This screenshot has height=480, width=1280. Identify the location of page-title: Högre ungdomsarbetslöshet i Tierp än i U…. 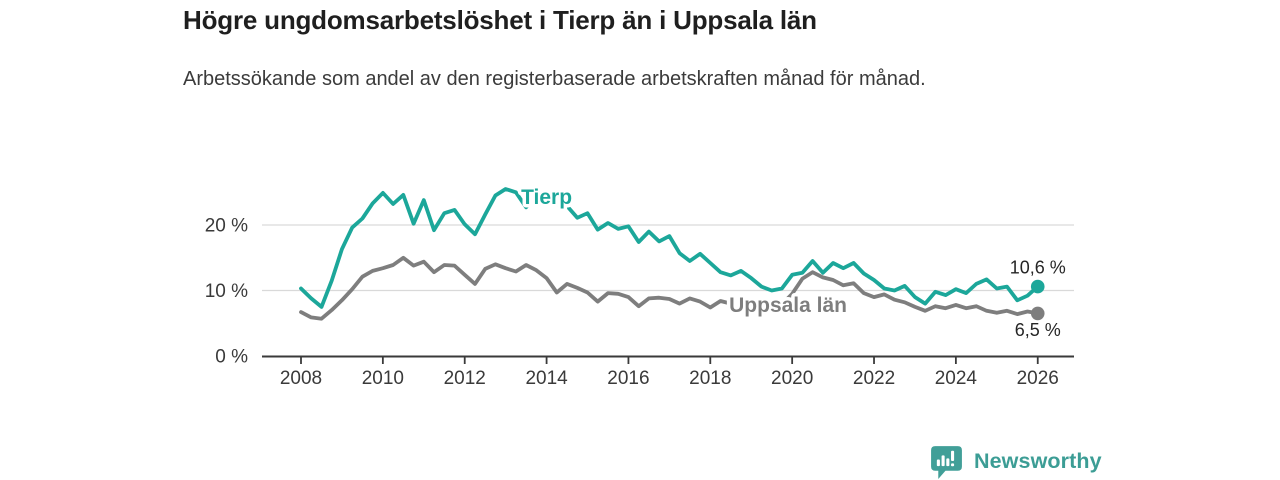
(500, 20).